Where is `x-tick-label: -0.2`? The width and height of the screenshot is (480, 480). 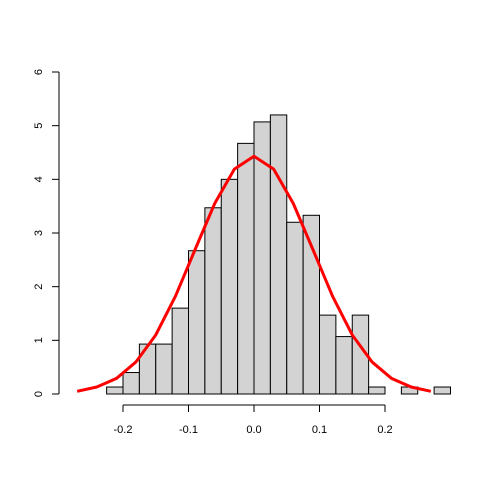 x-tick-label: -0.2 is located at coordinates (123, 430).